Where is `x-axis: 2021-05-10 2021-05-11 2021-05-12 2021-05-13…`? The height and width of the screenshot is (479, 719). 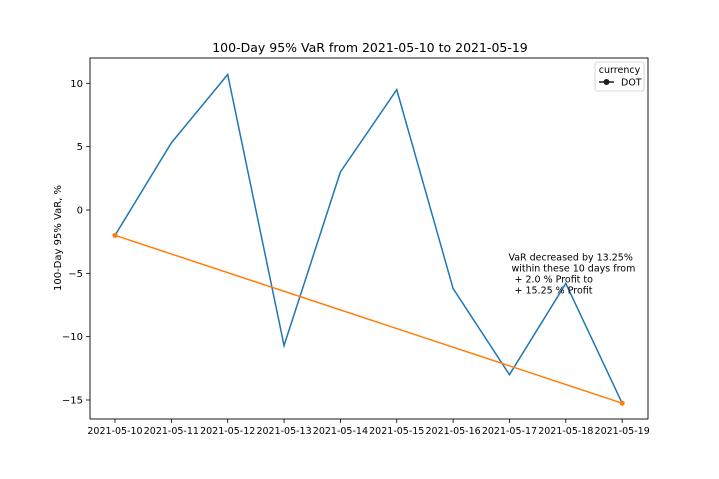 x-axis: 2021-05-10 2021-05-11 2021-05-12 2021-05-13… is located at coordinates (368, 428).